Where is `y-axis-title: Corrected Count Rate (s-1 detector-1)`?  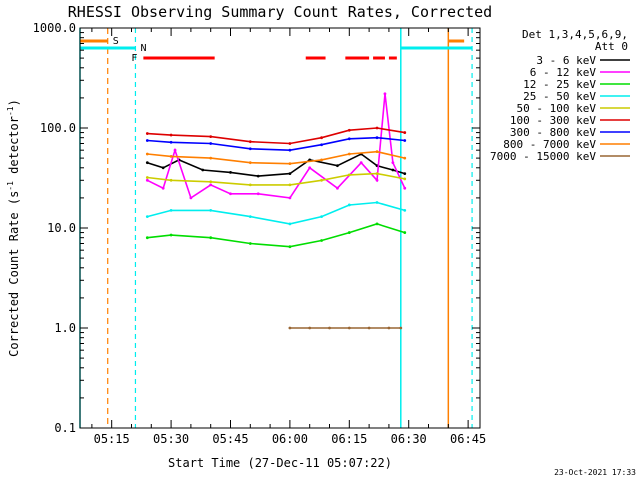 y-axis-title: Corrected Count Rate (s-1 detector-1) is located at coordinates (13, 228).